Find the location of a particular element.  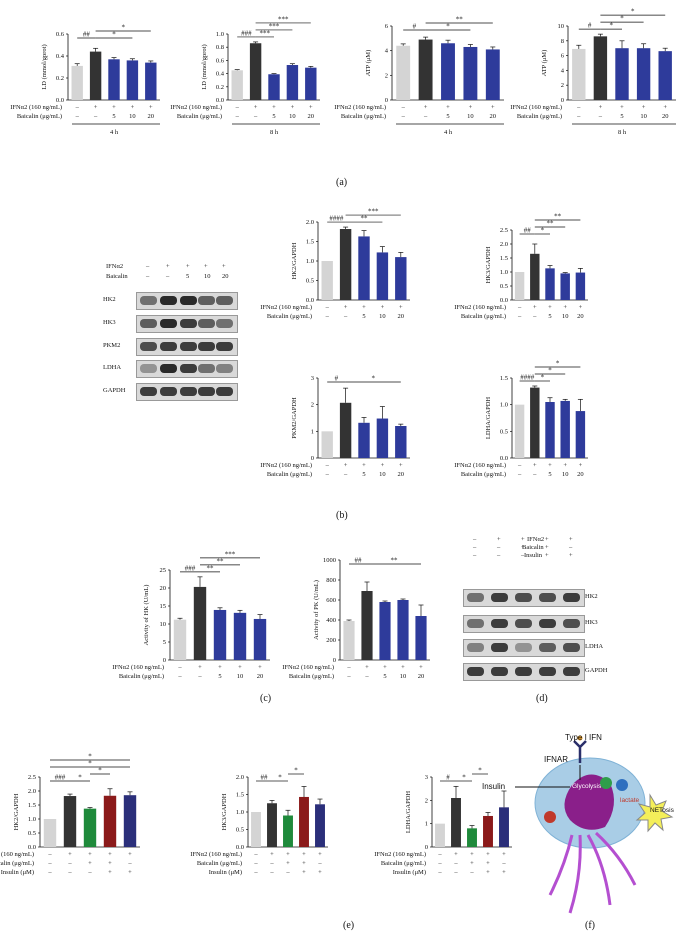

blot-d-header-baicalin: Baicalin is located at coordinates (533, 547).